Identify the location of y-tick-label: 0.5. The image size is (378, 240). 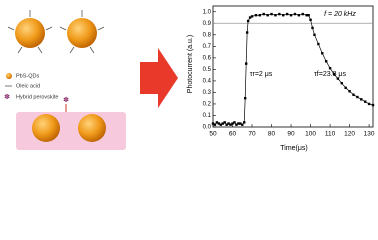
(207, 70).